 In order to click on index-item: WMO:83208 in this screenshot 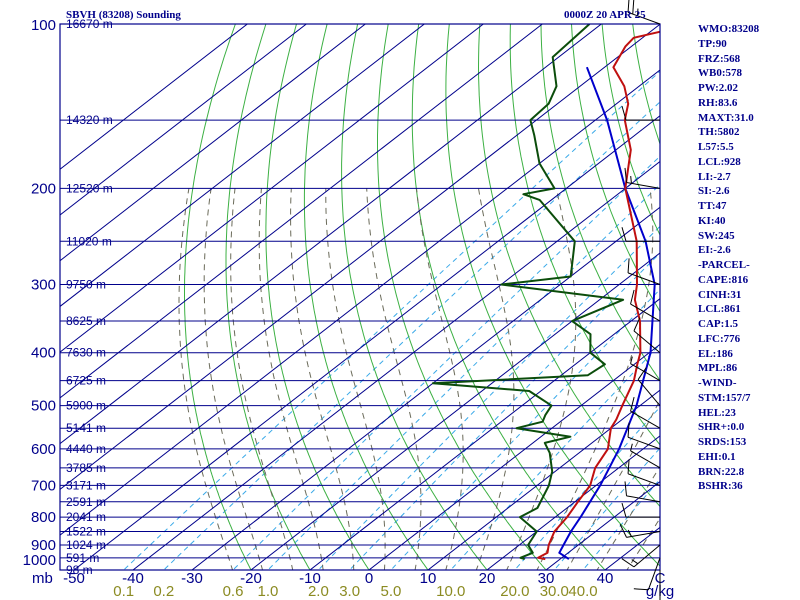, I will do `click(729, 29)`.